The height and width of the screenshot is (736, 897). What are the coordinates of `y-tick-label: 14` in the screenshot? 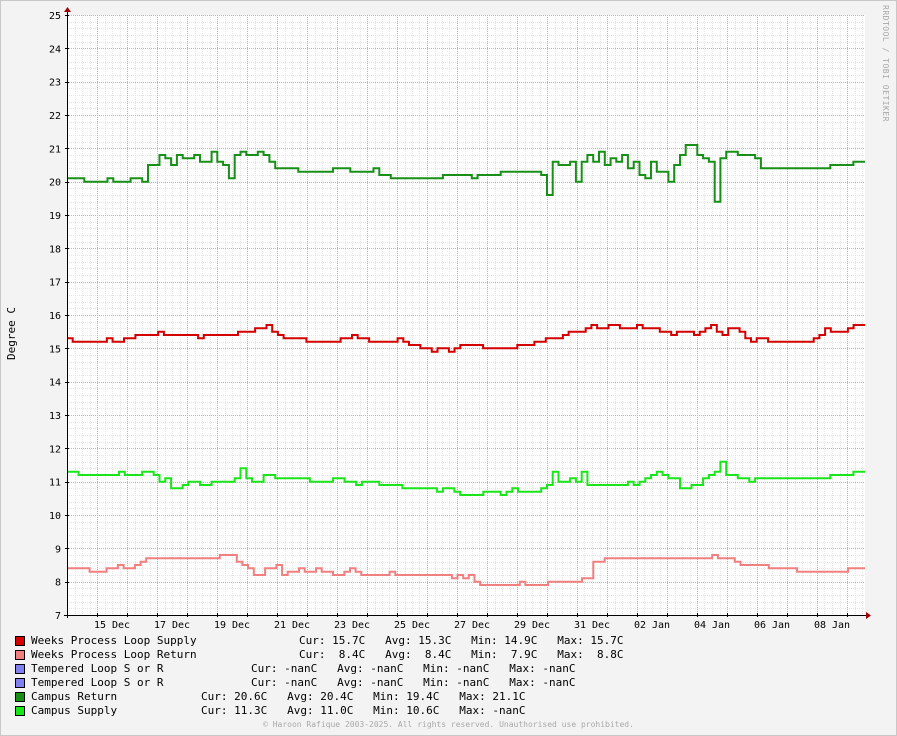 It's located at (55, 383).